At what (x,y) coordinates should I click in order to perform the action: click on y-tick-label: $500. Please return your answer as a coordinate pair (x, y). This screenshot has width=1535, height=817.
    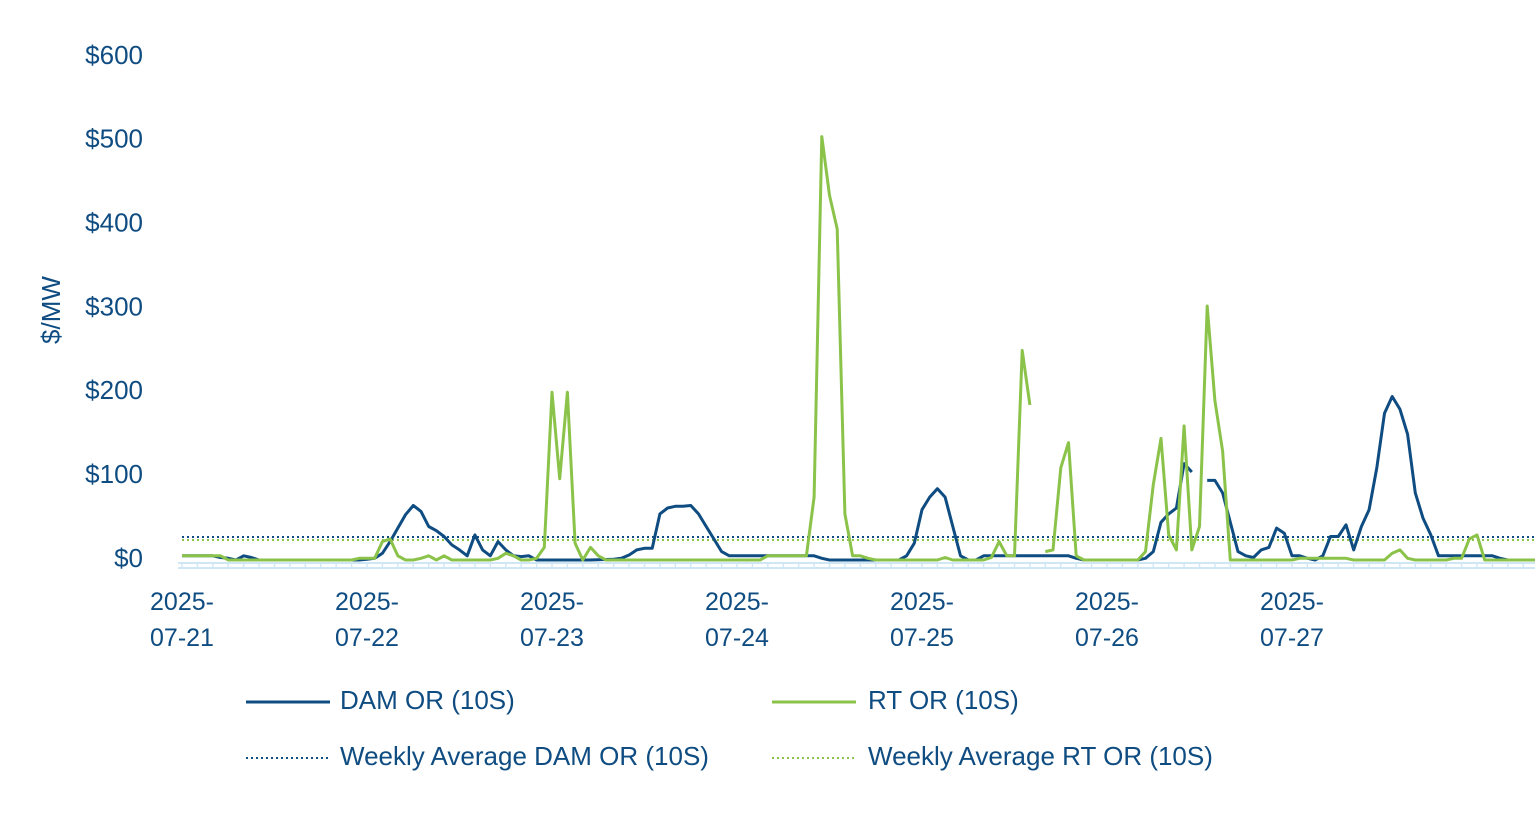
    Looking at the image, I should click on (114, 139).